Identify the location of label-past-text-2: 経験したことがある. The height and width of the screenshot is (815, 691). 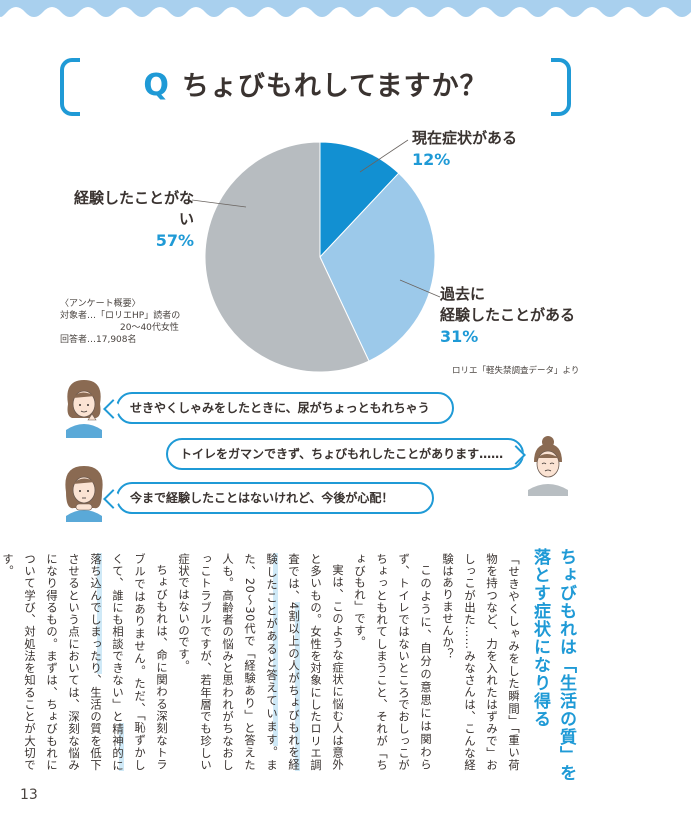
(508, 315).